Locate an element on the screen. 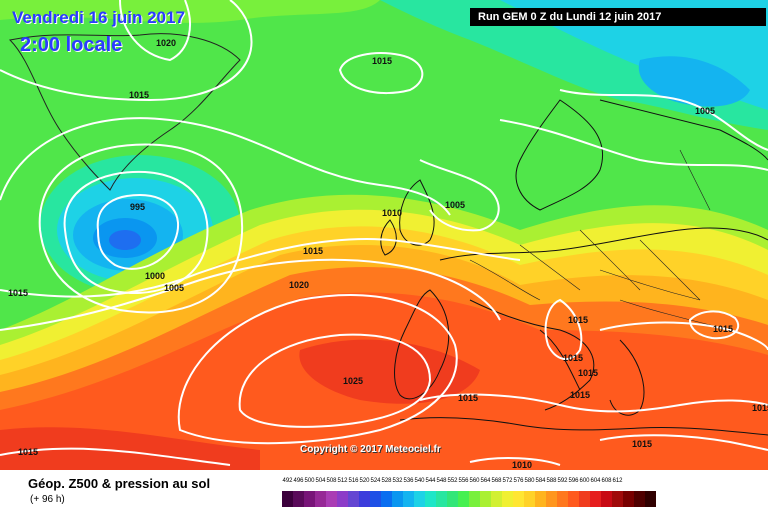 This screenshot has width=768, height=512. valid-date: Vendredi 16 juin 2017 is located at coordinates (98, 17).